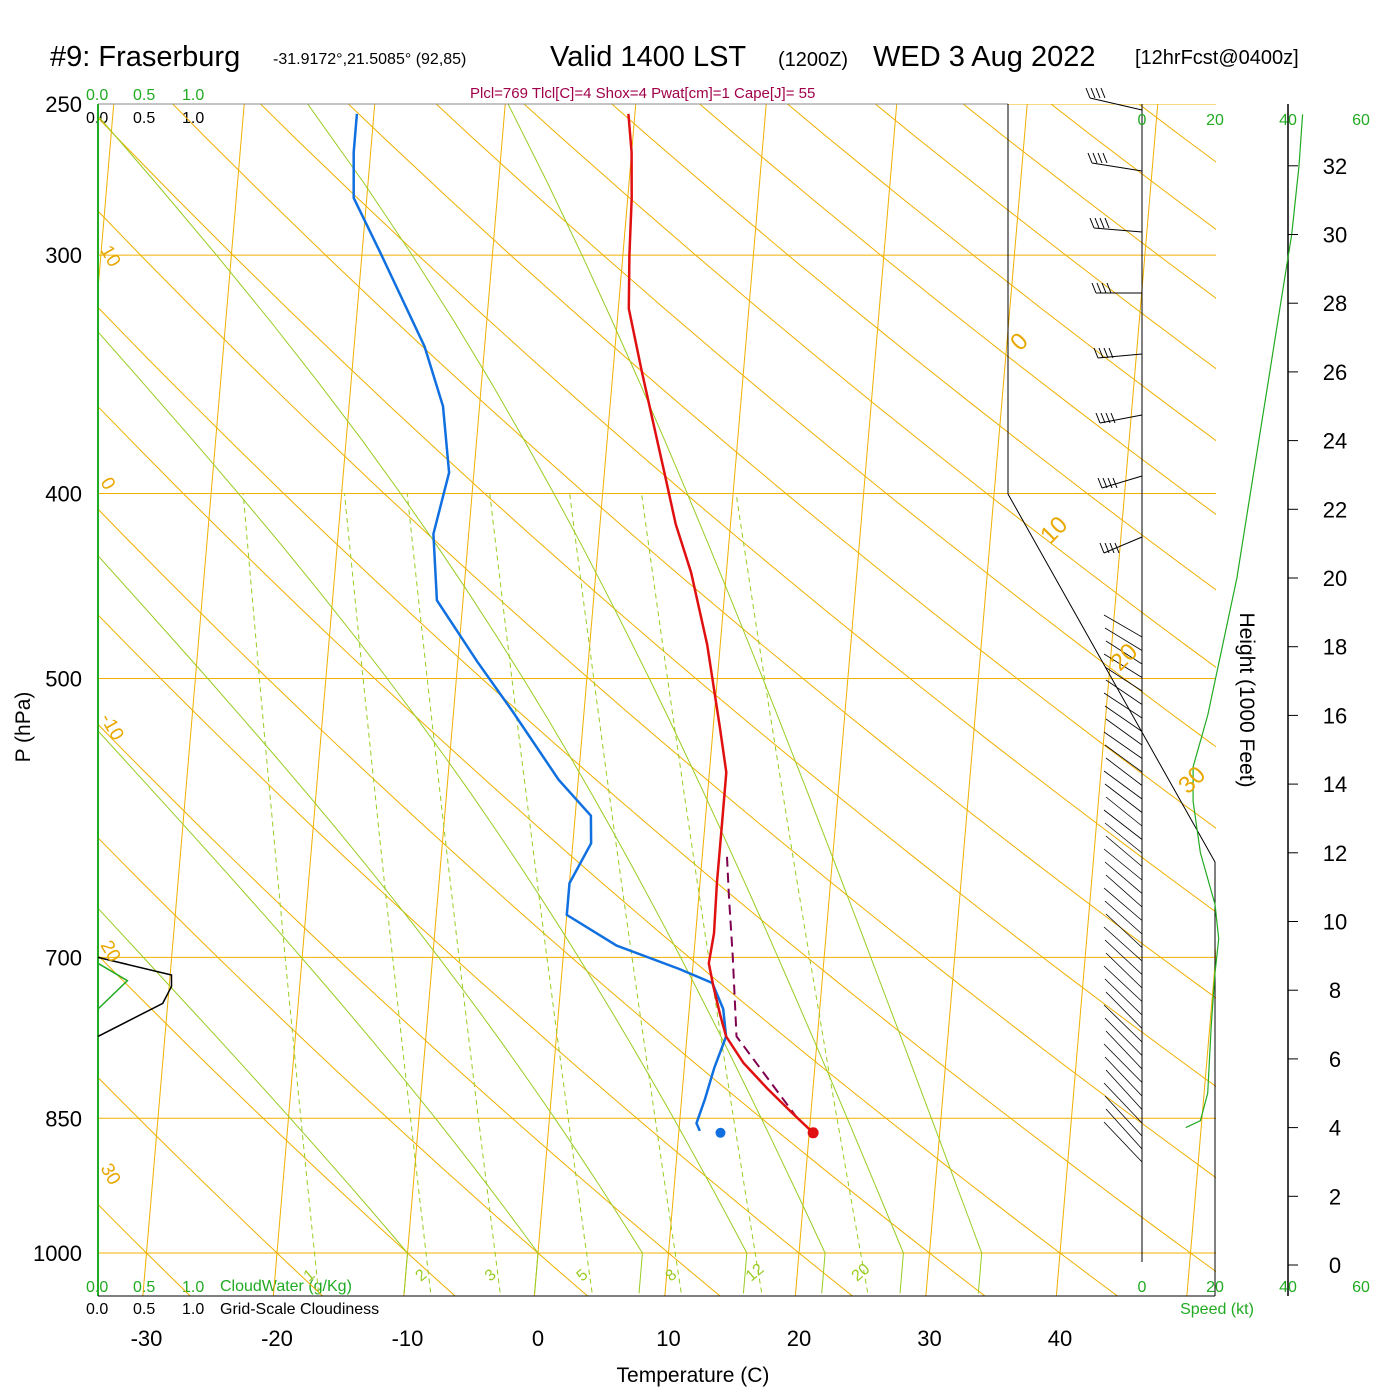  Describe the element at coordinates (861, 1273) in the screenshot. I see `mixing-ratio-label-20: 20` at that location.